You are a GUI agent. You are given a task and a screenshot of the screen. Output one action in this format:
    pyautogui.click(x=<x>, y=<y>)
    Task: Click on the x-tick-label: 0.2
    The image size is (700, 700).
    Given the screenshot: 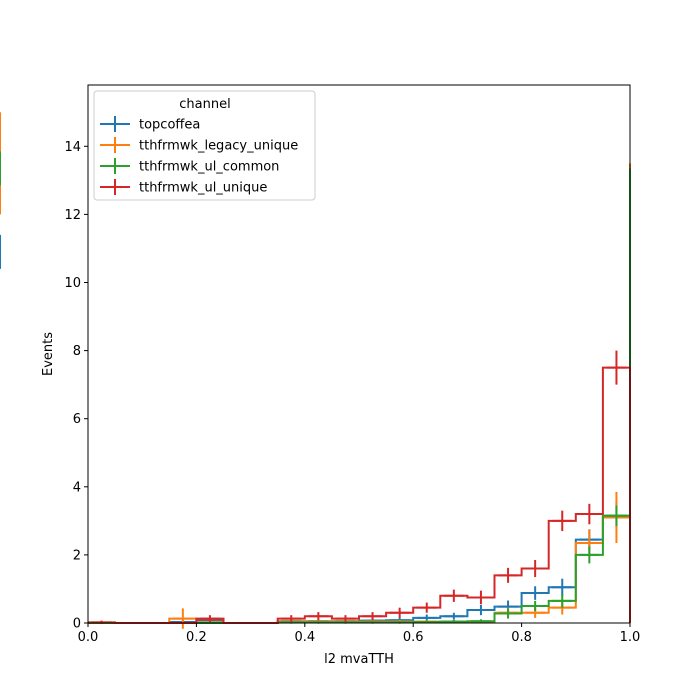 What is the action you would take?
    pyautogui.click(x=196, y=637)
    